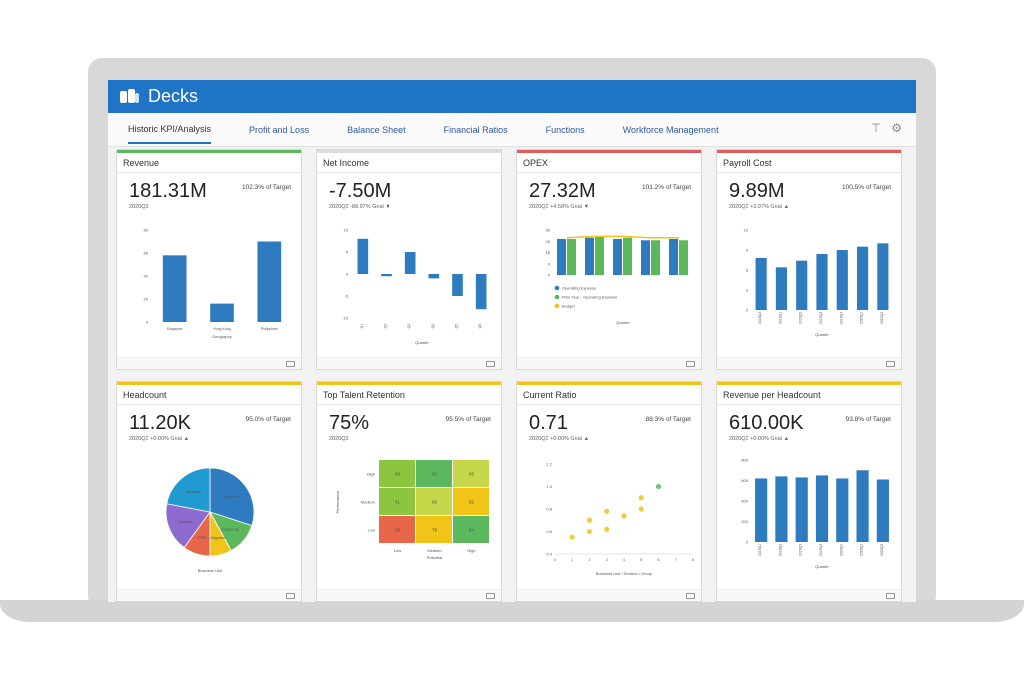 Image resolution: width=1024 pixels, height=684 pixels. Describe the element at coordinates (809, 163) in the screenshot. I see `card-title: Payroll Cost` at that location.